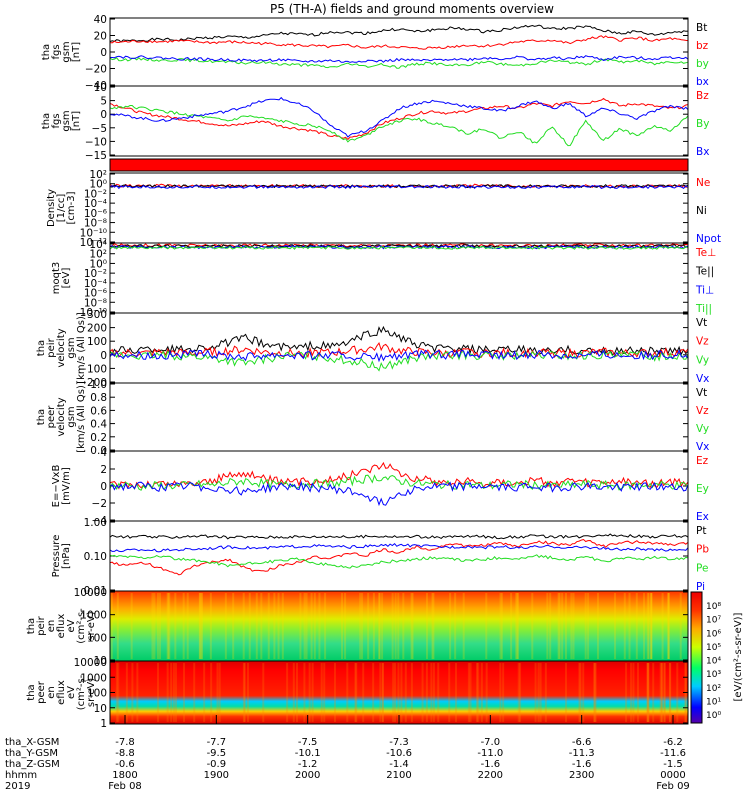 Image resolution: width=750 pixels, height=800 pixels. What do you see at coordinates (95, 224) in the screenshot?
I see `y-tick-label: 10⁻⁸` at bounding box center [95, 224].